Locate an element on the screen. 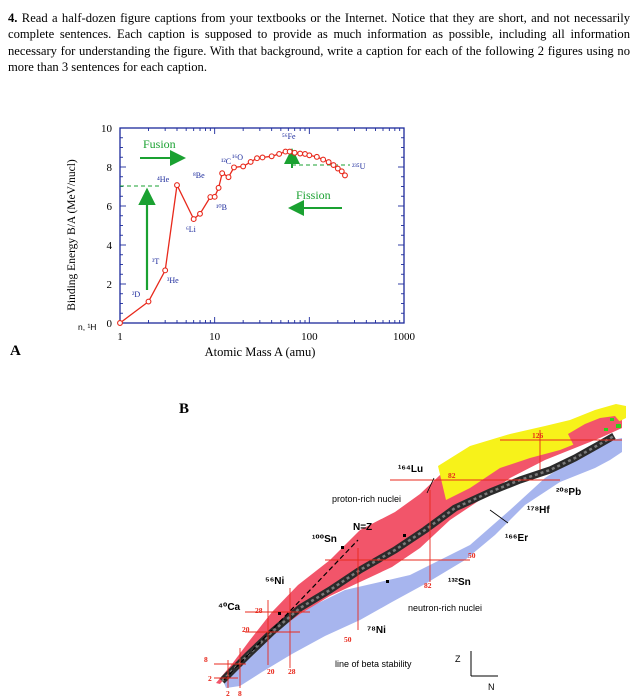 The width and height of the screenshot is (640, 700). label-ca40: ⁴⁰Ca is located at coordinates (229, 607).